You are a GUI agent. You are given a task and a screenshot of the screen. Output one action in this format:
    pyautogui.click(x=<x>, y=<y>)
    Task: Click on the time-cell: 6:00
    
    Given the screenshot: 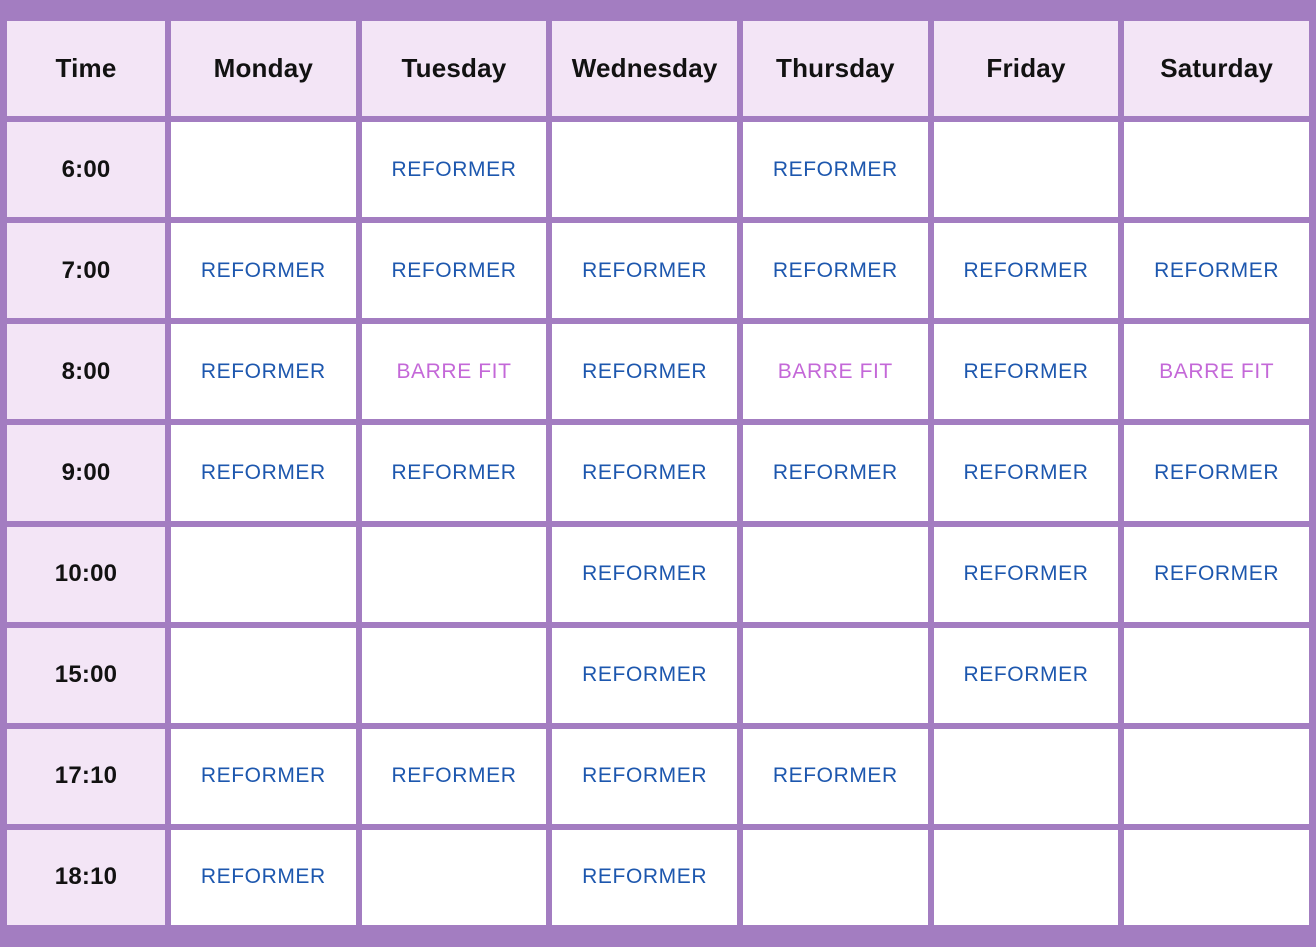 What is the action you would take?
    pyautogui.click(x=86, y=170)
    